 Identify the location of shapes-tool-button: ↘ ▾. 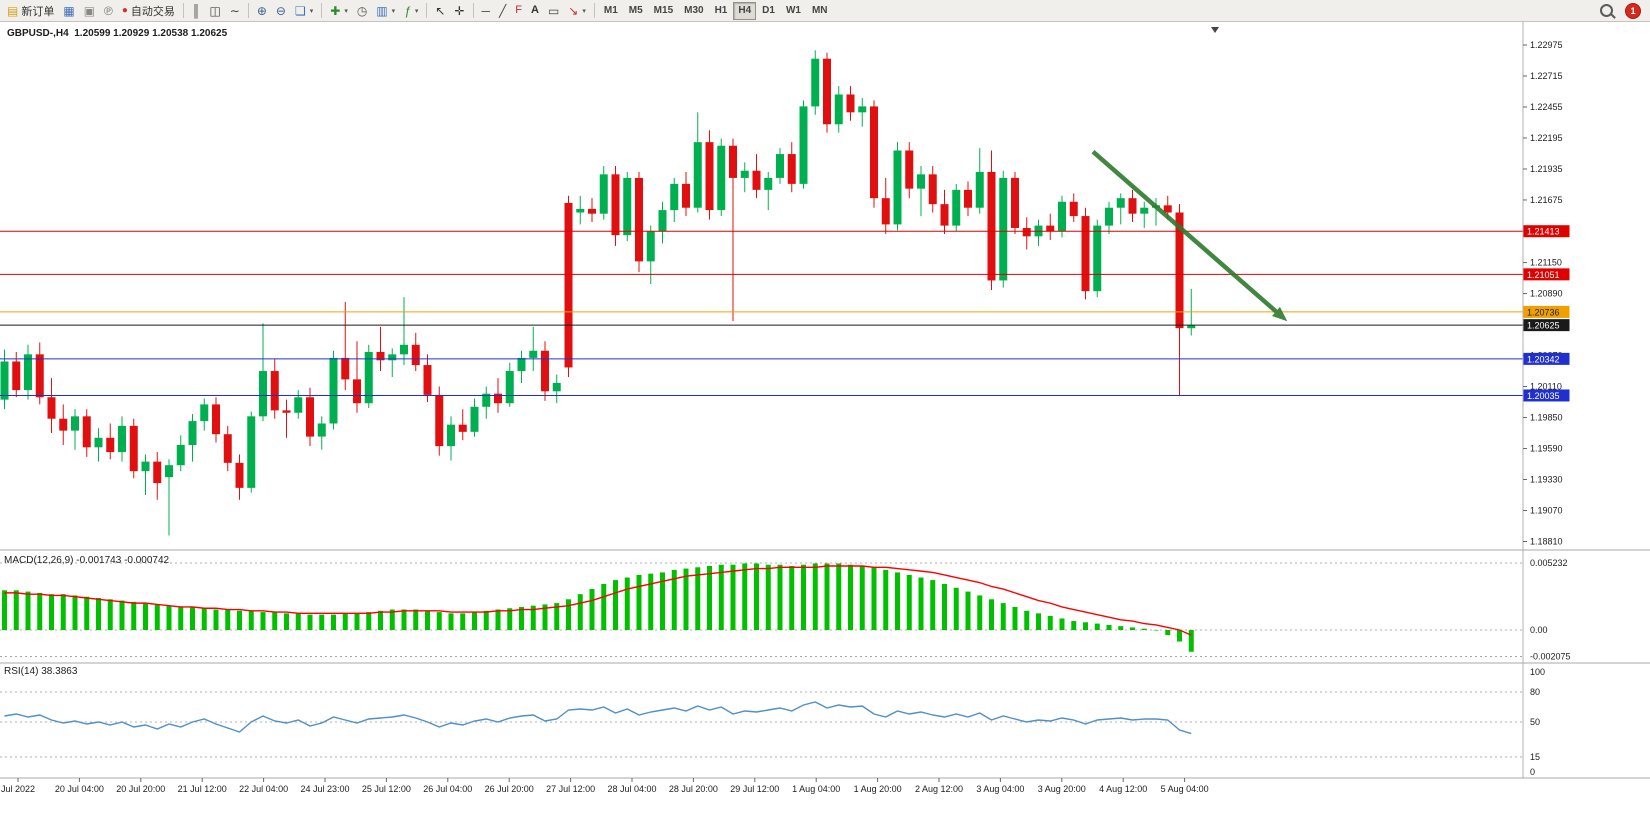
(577, 11).